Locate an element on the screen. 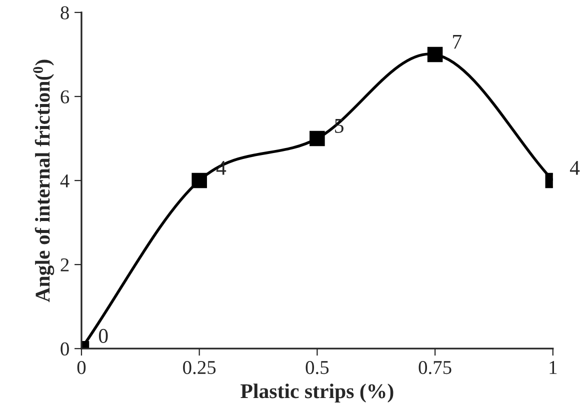 The height and width of the screenshot is (415, 582). x-tick-label: 0 is located at coordinates (81, 367).